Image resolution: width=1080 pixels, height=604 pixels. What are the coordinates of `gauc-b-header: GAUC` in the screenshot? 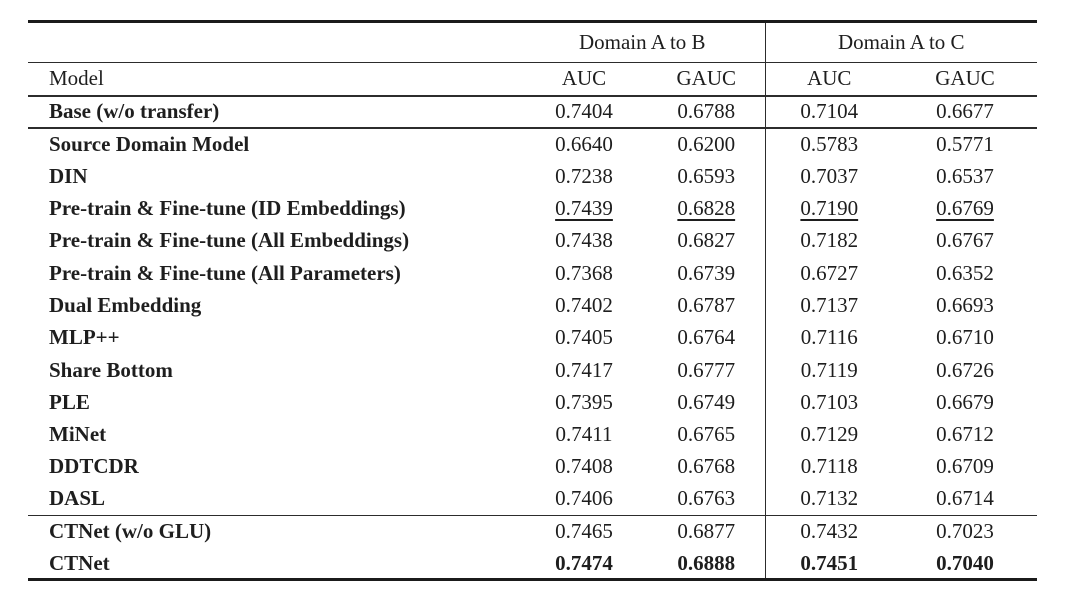 It's located at (707, 79).